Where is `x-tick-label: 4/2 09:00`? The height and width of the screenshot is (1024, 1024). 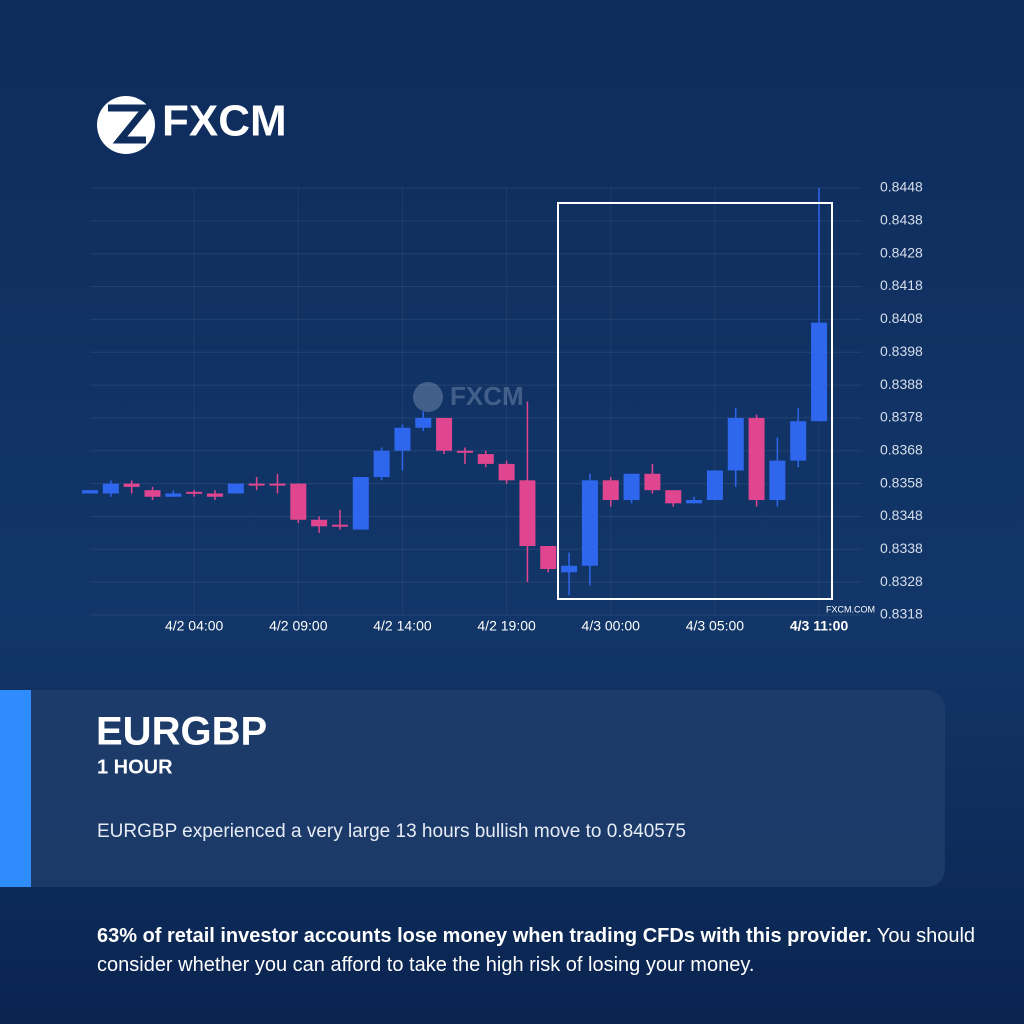 x-tick-label: 4/2 09:00 is located at coordinates (298, 626).